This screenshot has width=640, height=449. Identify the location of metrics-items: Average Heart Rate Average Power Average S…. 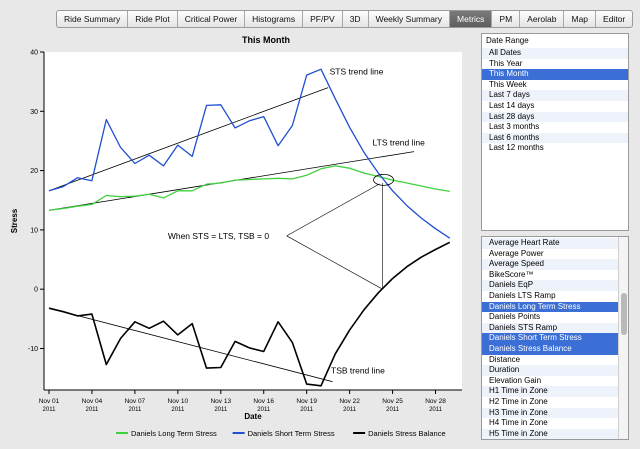
(555, 338).